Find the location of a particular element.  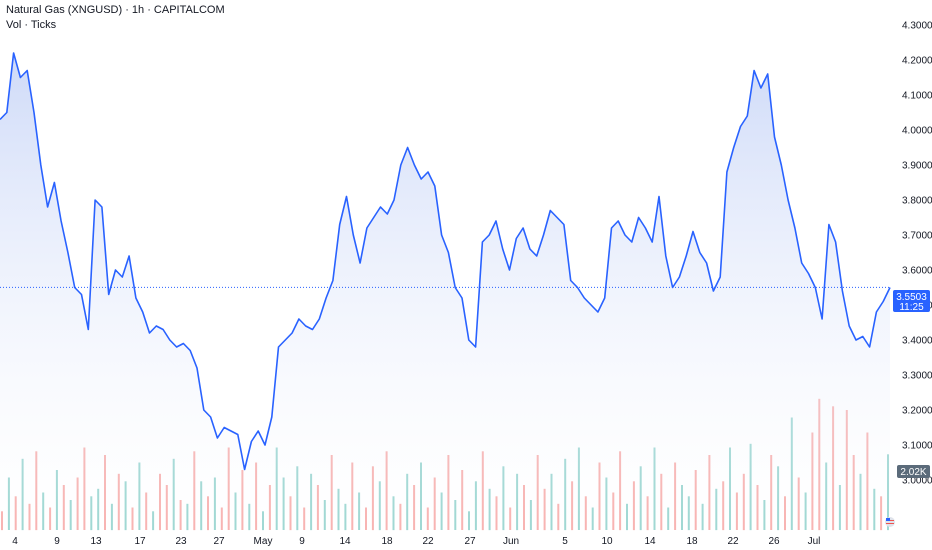

volume-tag-value: 2.02K is located at coordinates (913, 472).